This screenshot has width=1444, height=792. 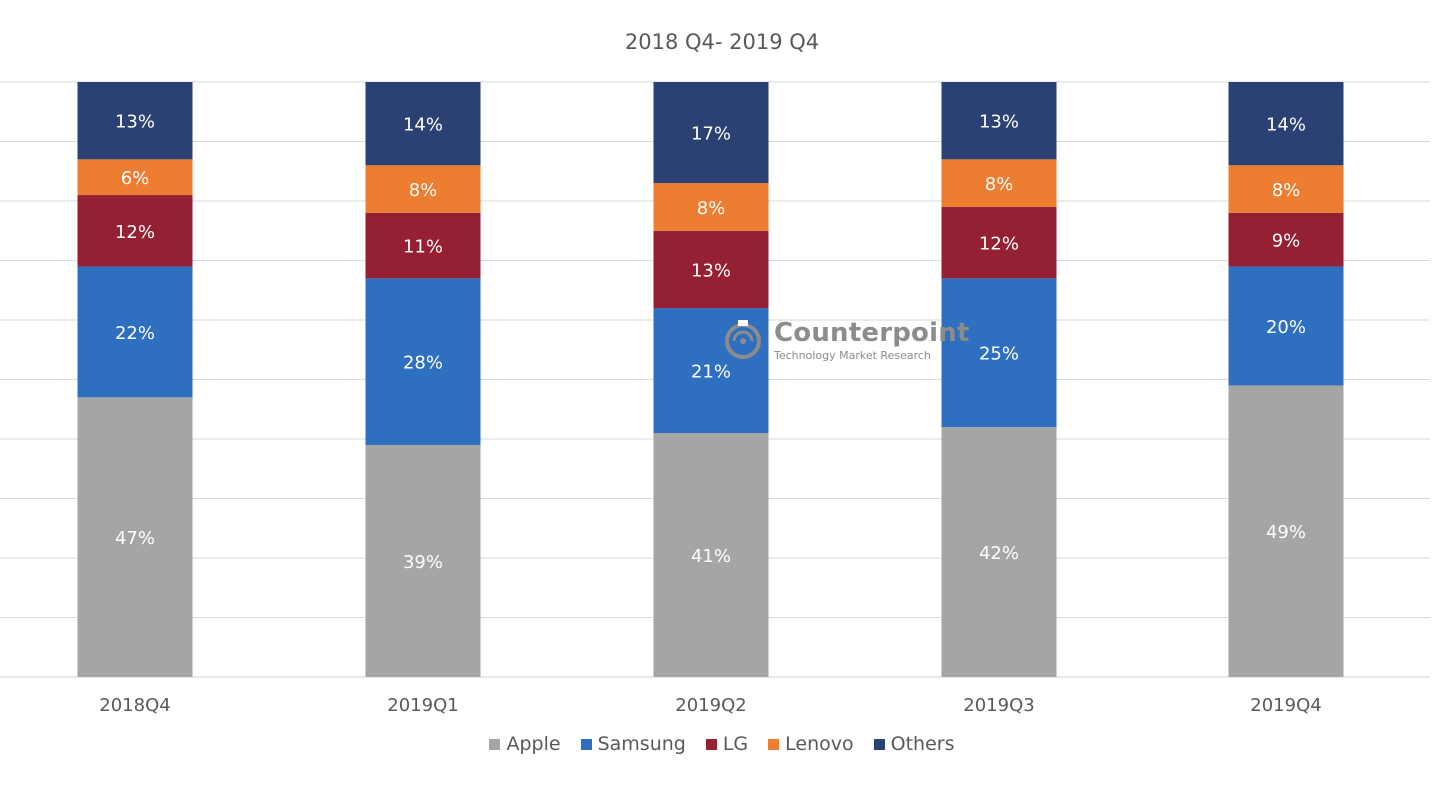 I want to click on data-label-samsung-2019q2: 21%, so click(x=711, y=372).